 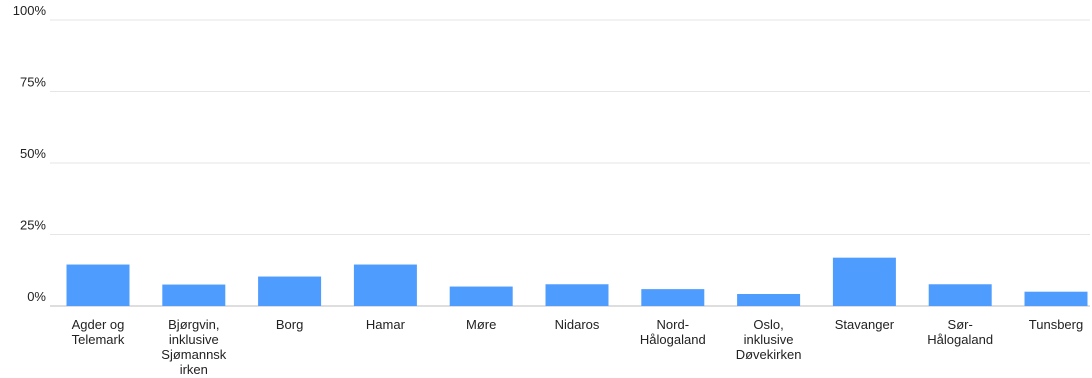 I want to click on x-category-label-line: Oslo,, so click(x=768, y=324).